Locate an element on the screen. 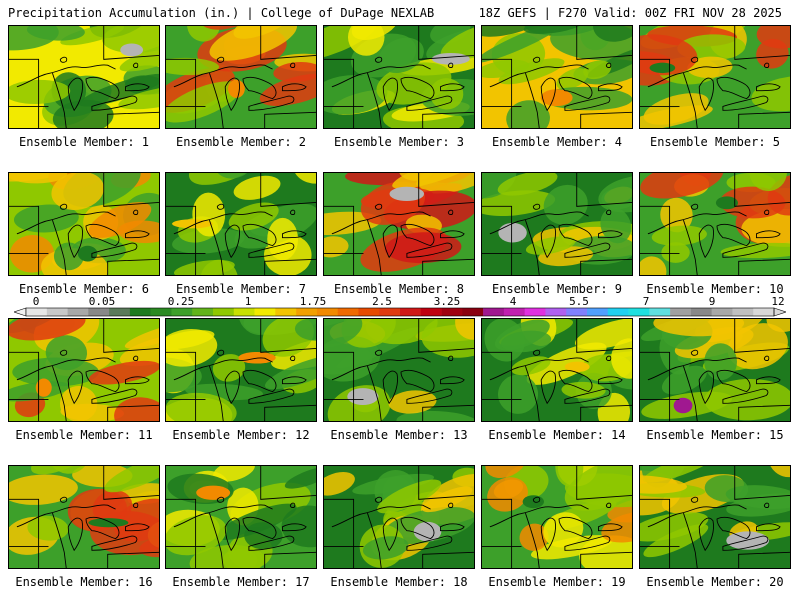 The height and width of the screenshot is (600, 800). colorbar-tick-label: 2.5 is located at coordinates (382, 302).